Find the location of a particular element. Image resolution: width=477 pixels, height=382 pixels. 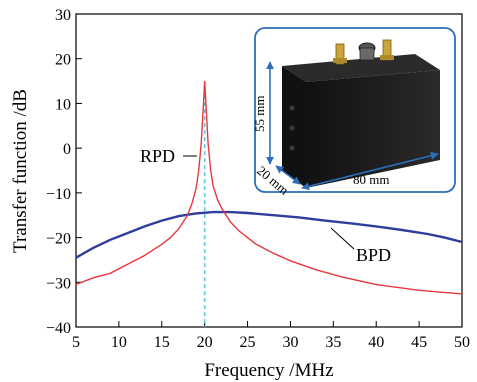

x-tick-label: 45 is located at coordinates (419, 342).